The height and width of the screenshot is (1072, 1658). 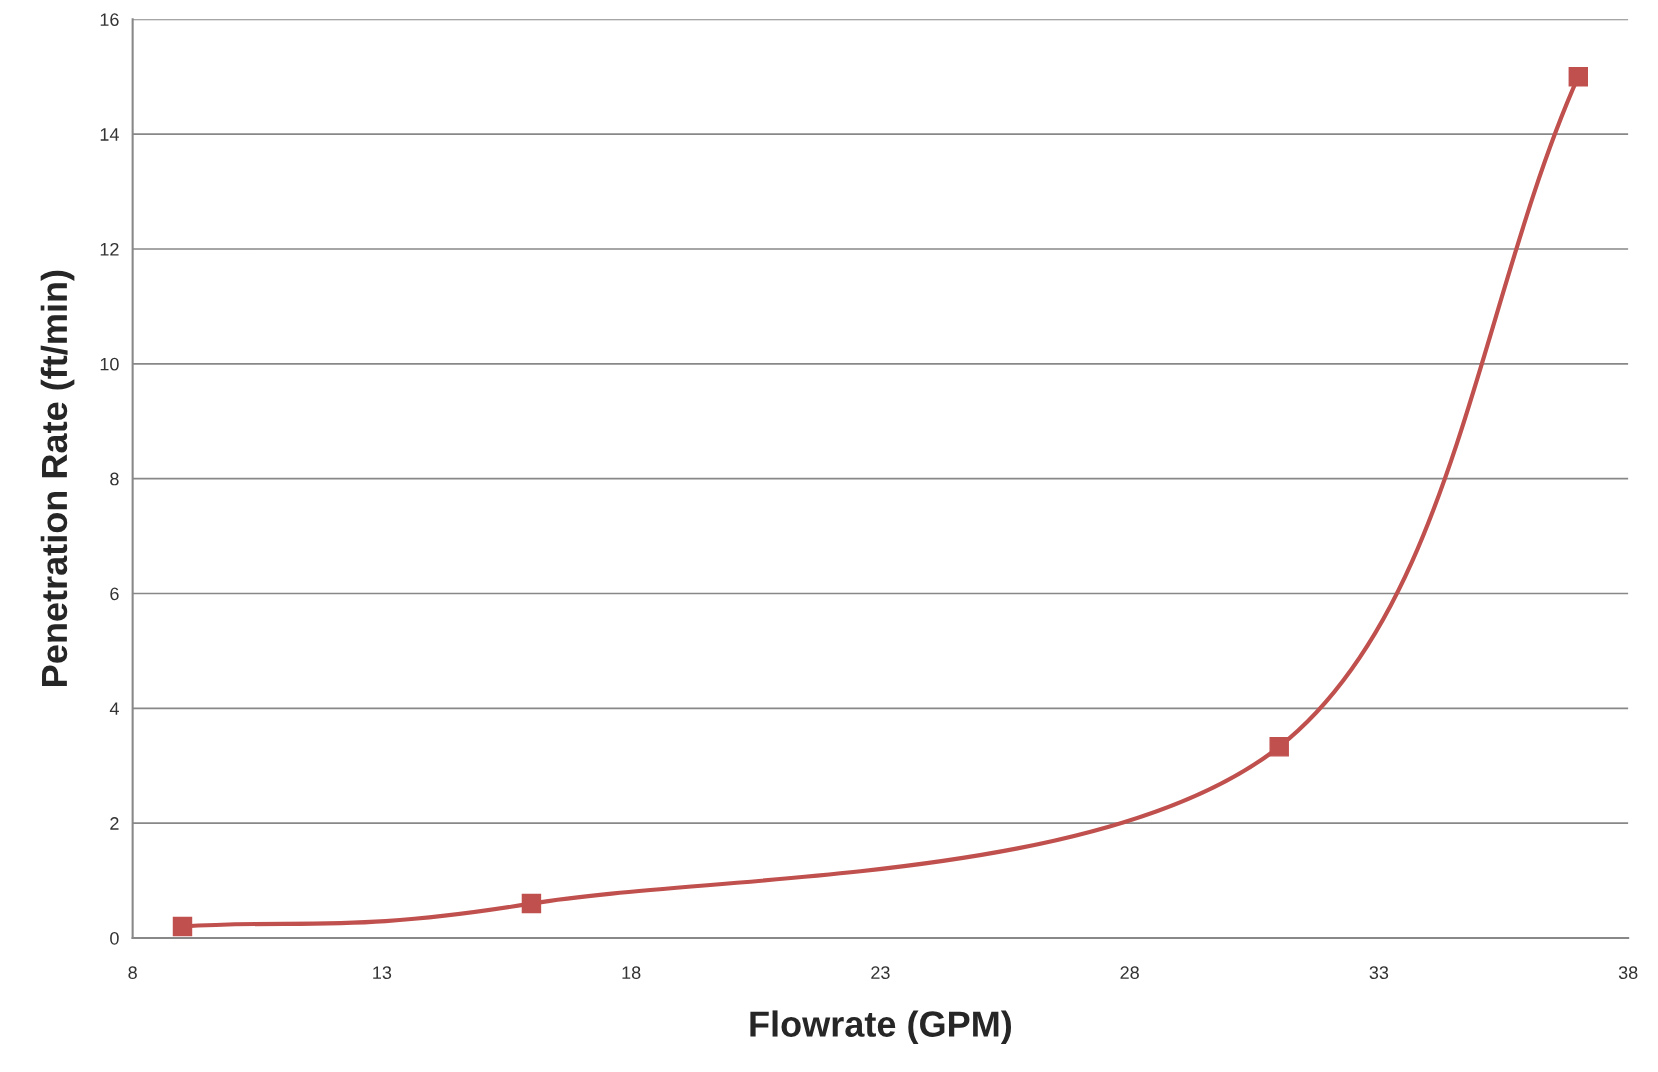 I want to click on y-tick-label: 6, so click(x=114, y=594).